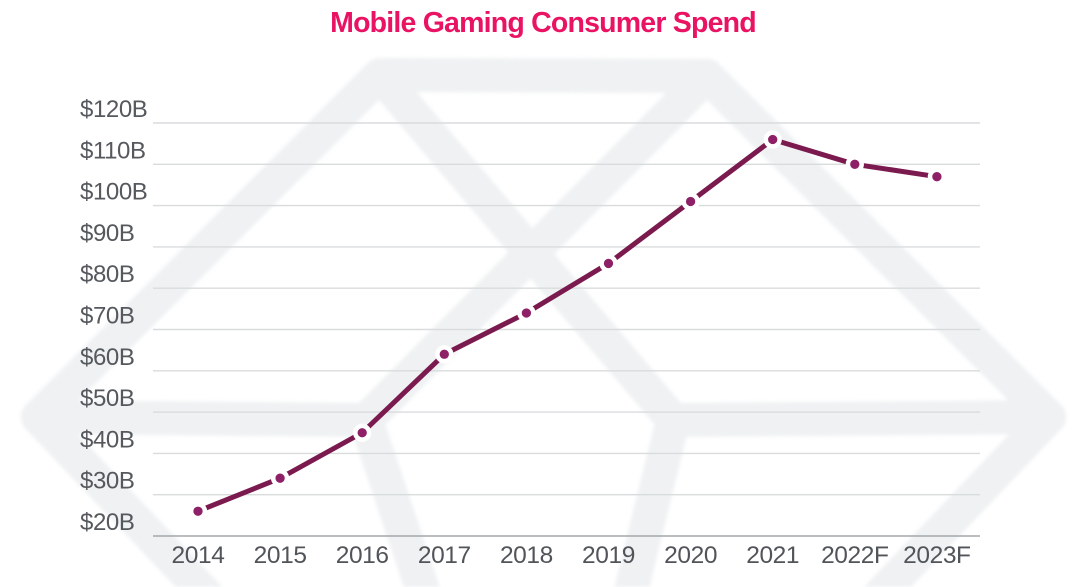 The height and width of the screenshot is (587, 1080). I want to click on y-axis-label: $110B, so click(113, 150).